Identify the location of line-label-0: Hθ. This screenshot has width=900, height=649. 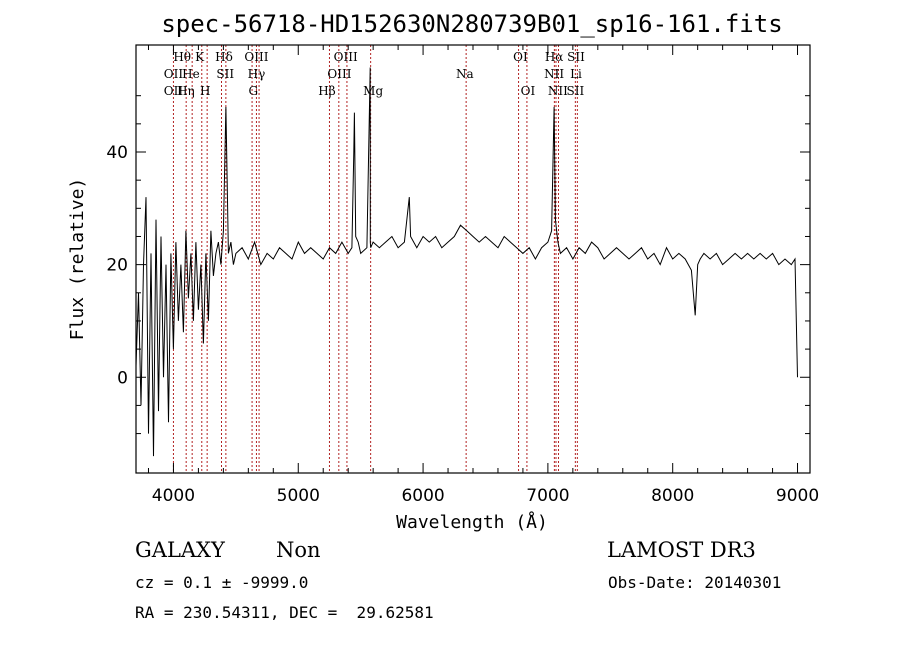
(182, 57).